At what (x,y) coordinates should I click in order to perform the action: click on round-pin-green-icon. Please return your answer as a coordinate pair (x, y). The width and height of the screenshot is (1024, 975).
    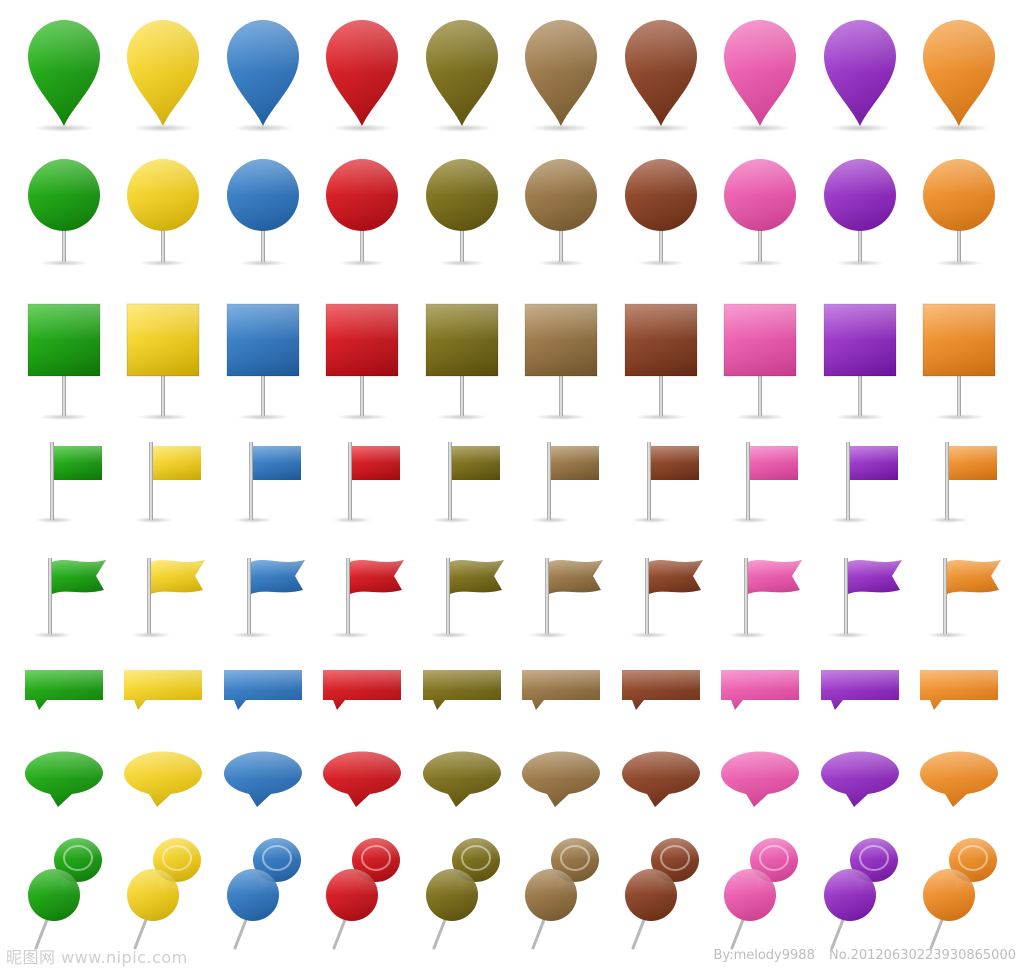
    Looking at the image, I should click on (64, 212).